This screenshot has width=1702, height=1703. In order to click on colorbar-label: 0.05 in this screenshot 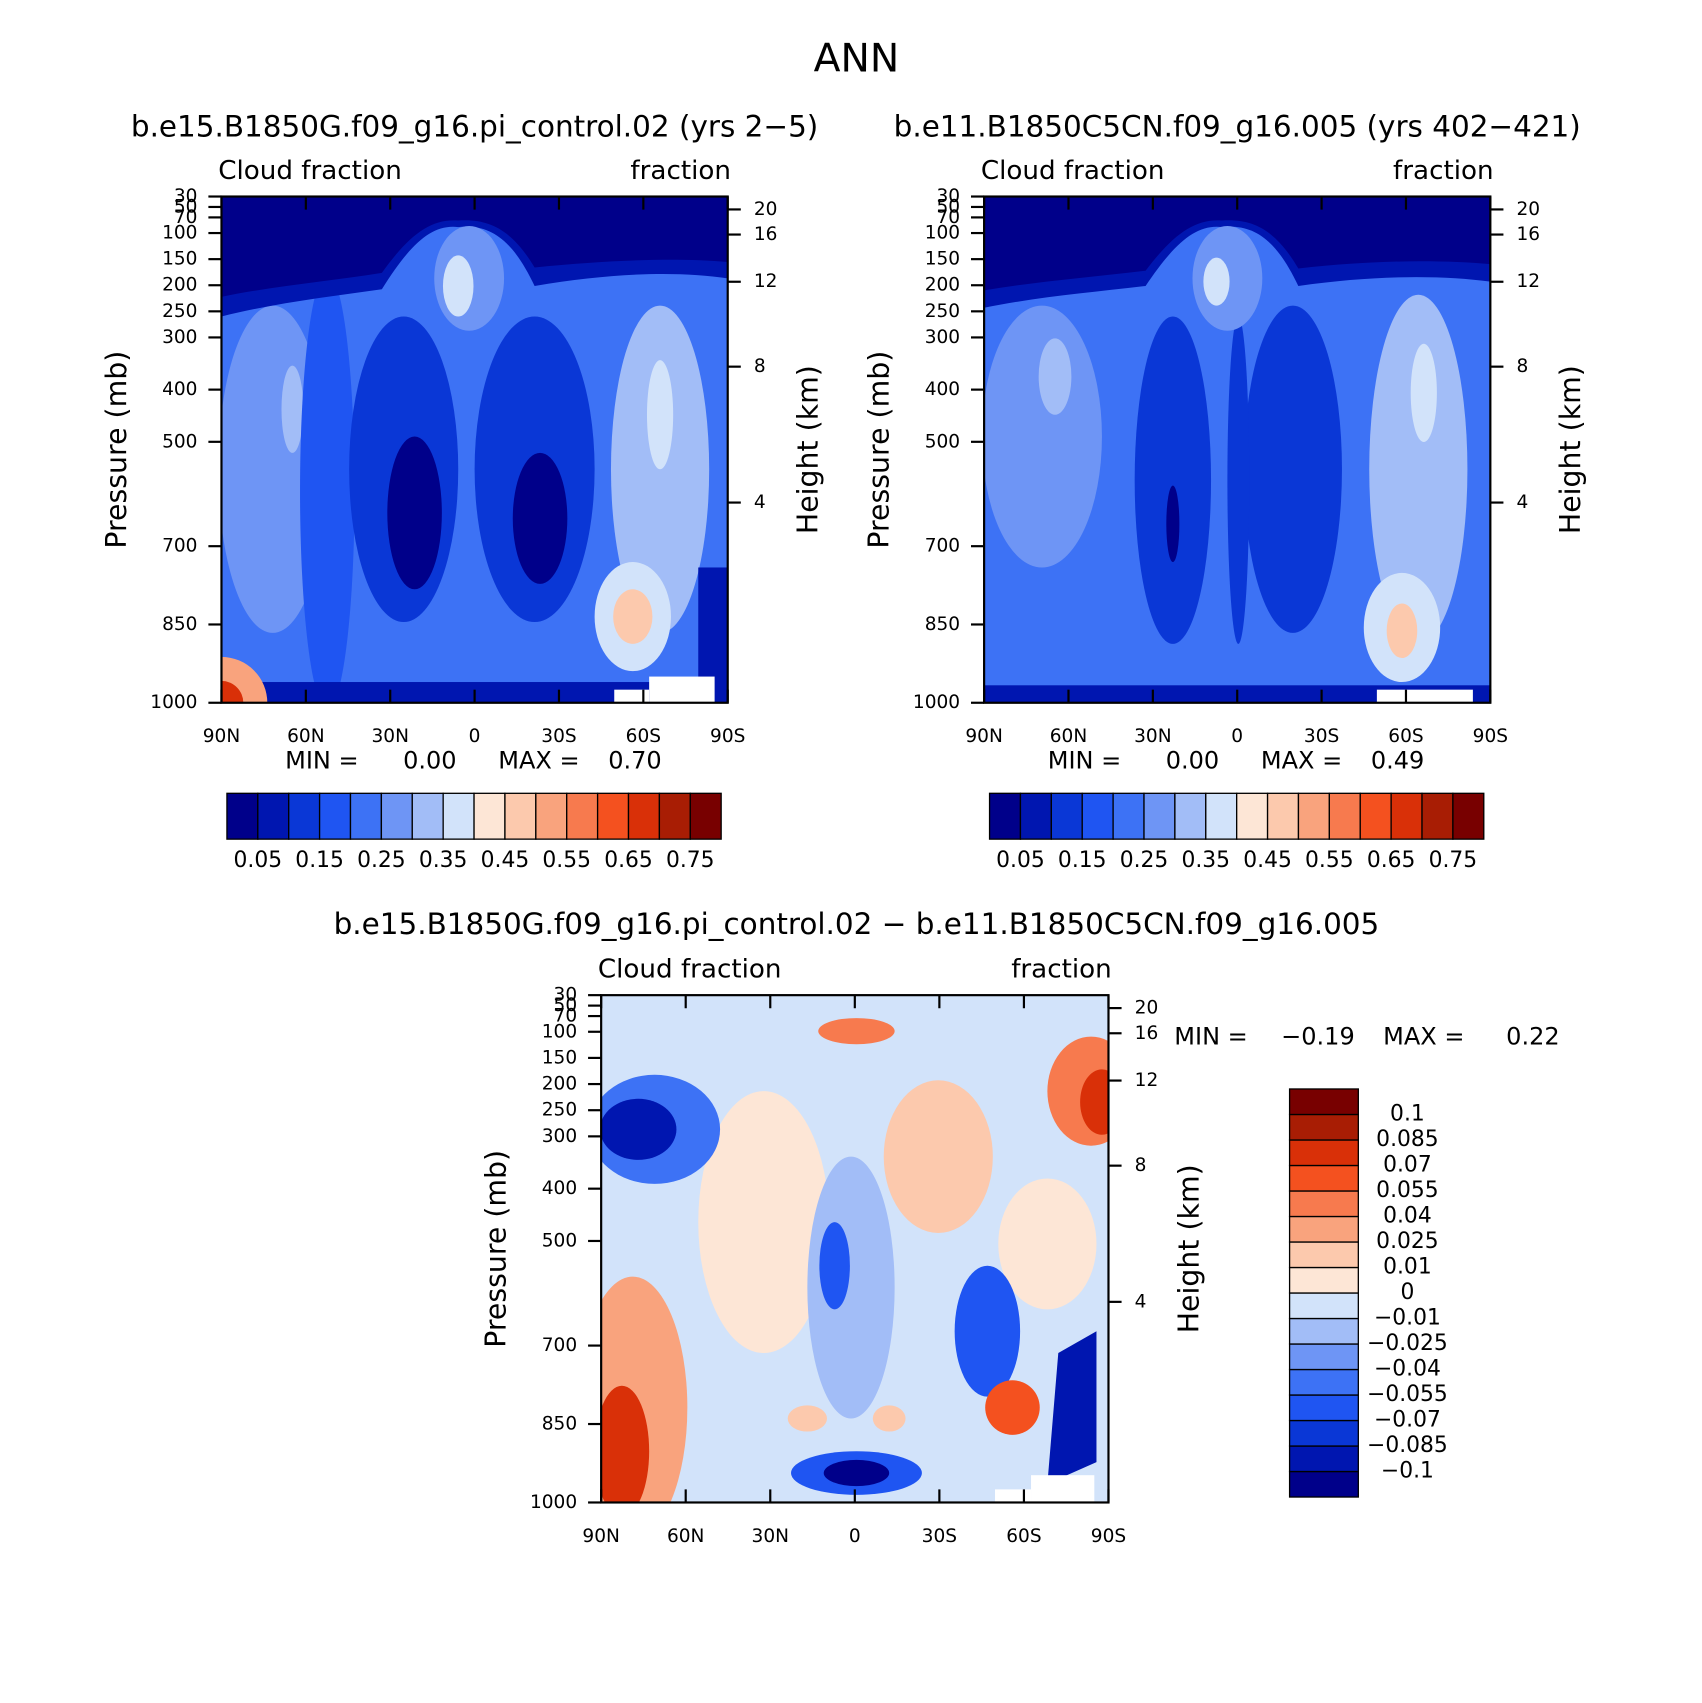, I will do `click(1020, 860)`.